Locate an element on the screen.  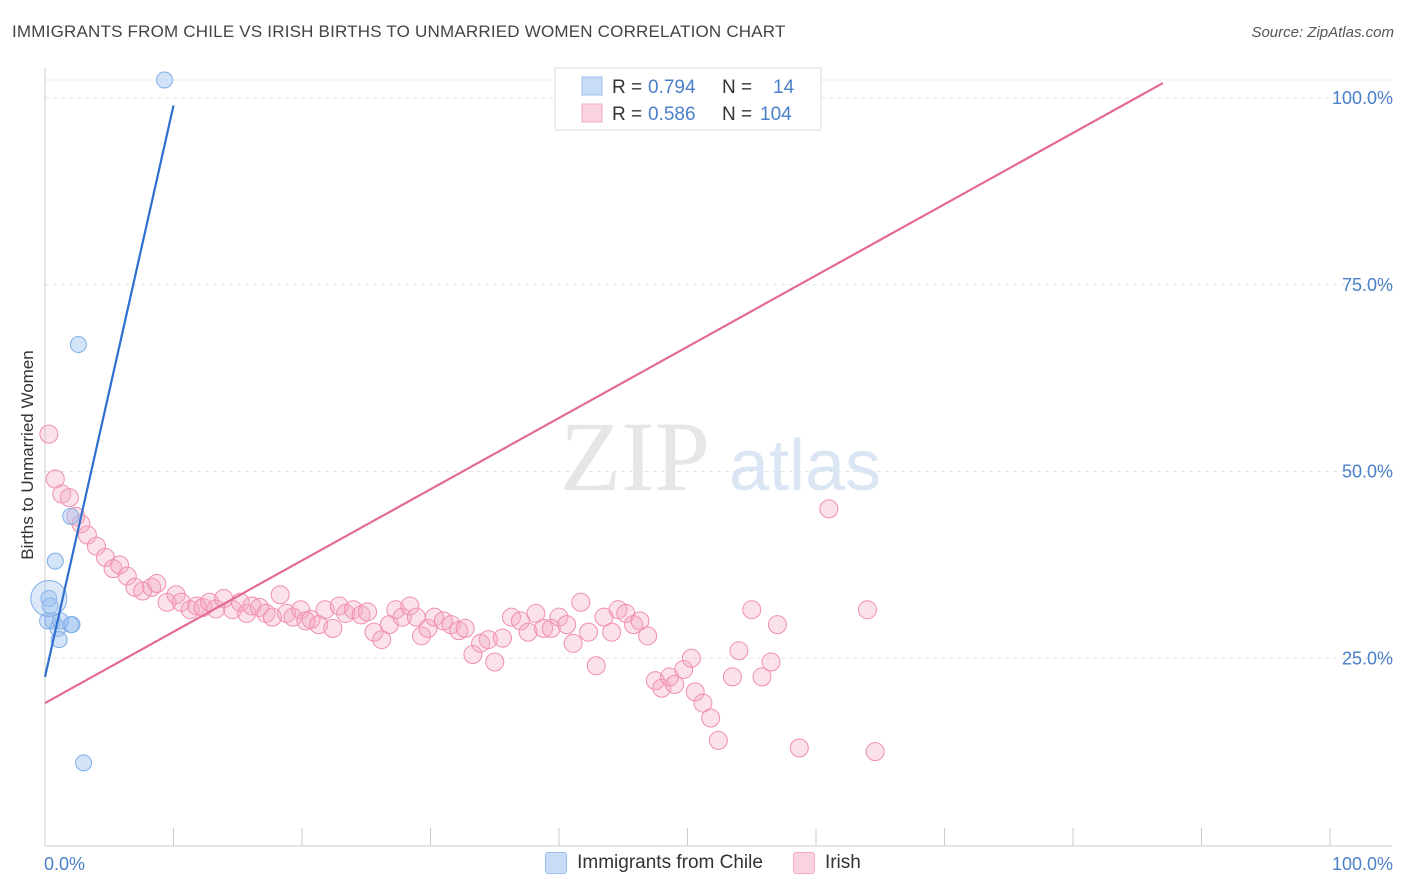
legend-n-label-chile: N = is located at coordinates (737, 87).